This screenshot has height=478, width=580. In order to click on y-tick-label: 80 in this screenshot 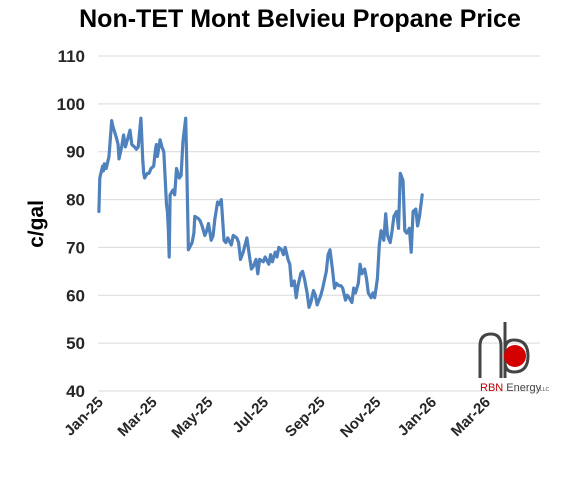, I will do `click(75, 200)`.